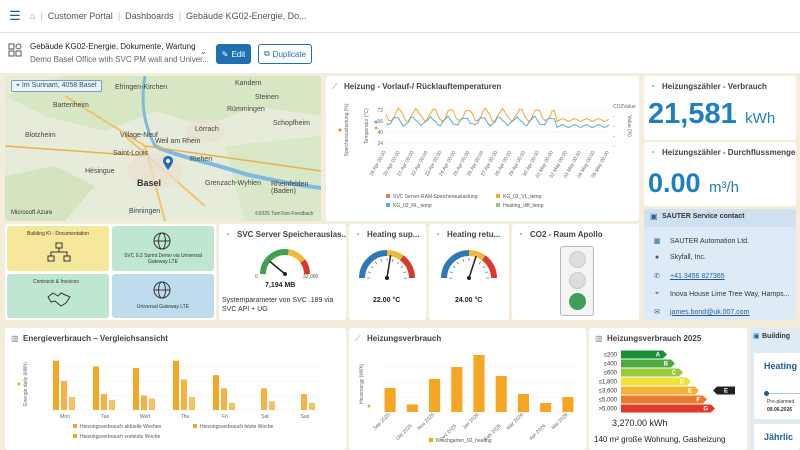  What do you see at coordinates (412, 206) in the screenshot?
I see `legend-label: KG_02_RL_temp` at bounding box center [412, 206].